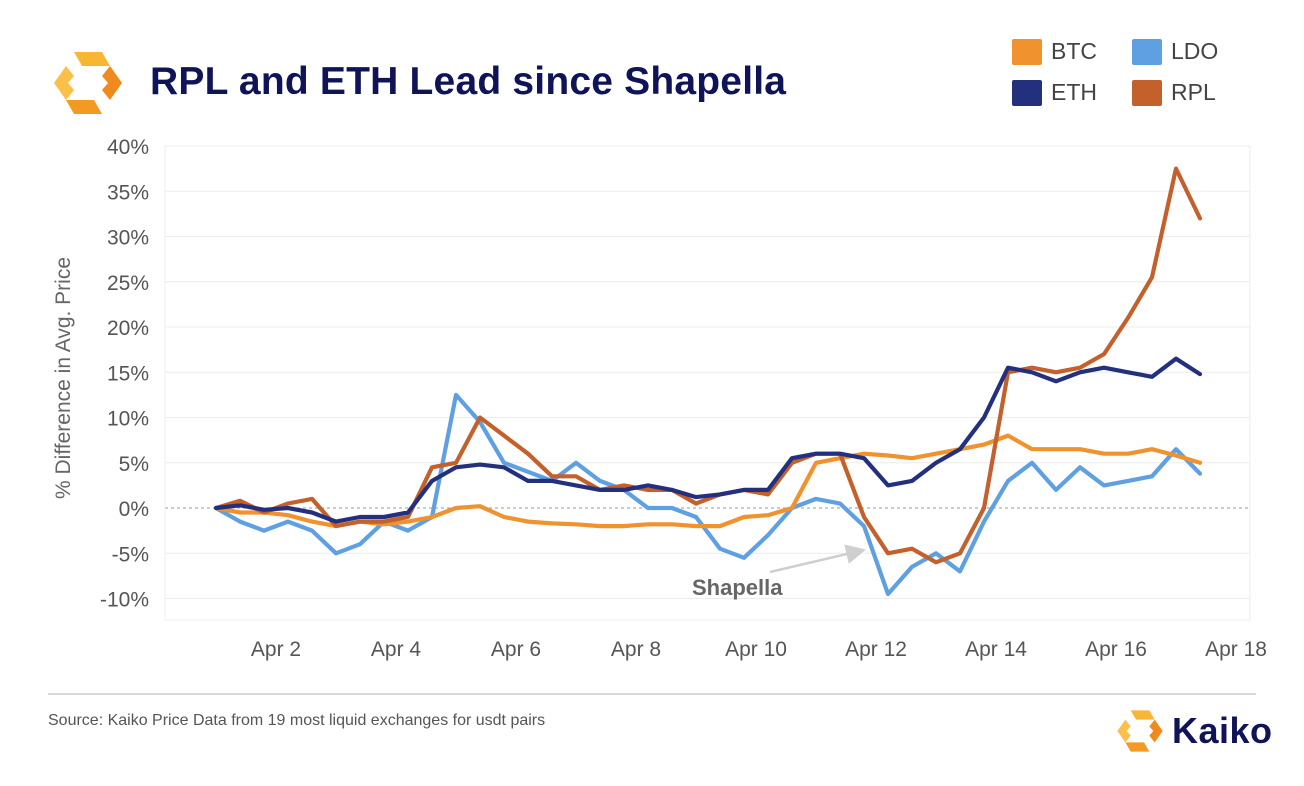 This screenshot has height=786, width=1304. What do you see at coordinates (516, 649) in the screenshot?
I see `x-tick-label: Apr 6` at bounding box center [516, 649].